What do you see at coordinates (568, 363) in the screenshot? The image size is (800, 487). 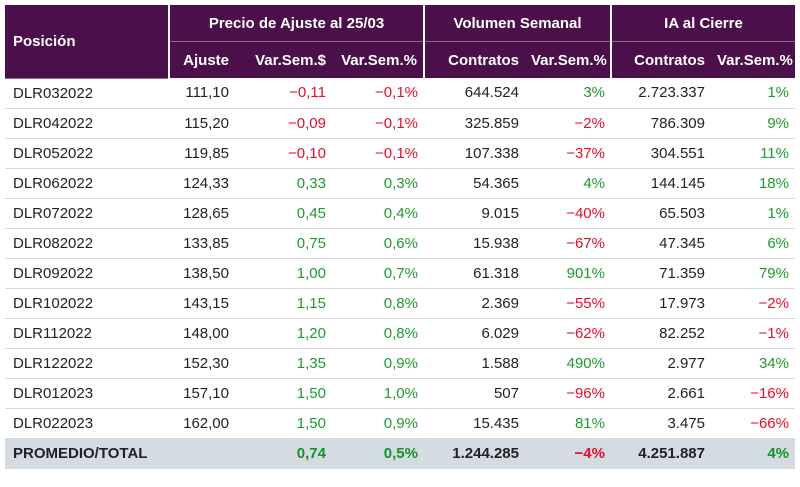 I see `cell-volume-var: 490%` at bounding box center [568, 363].